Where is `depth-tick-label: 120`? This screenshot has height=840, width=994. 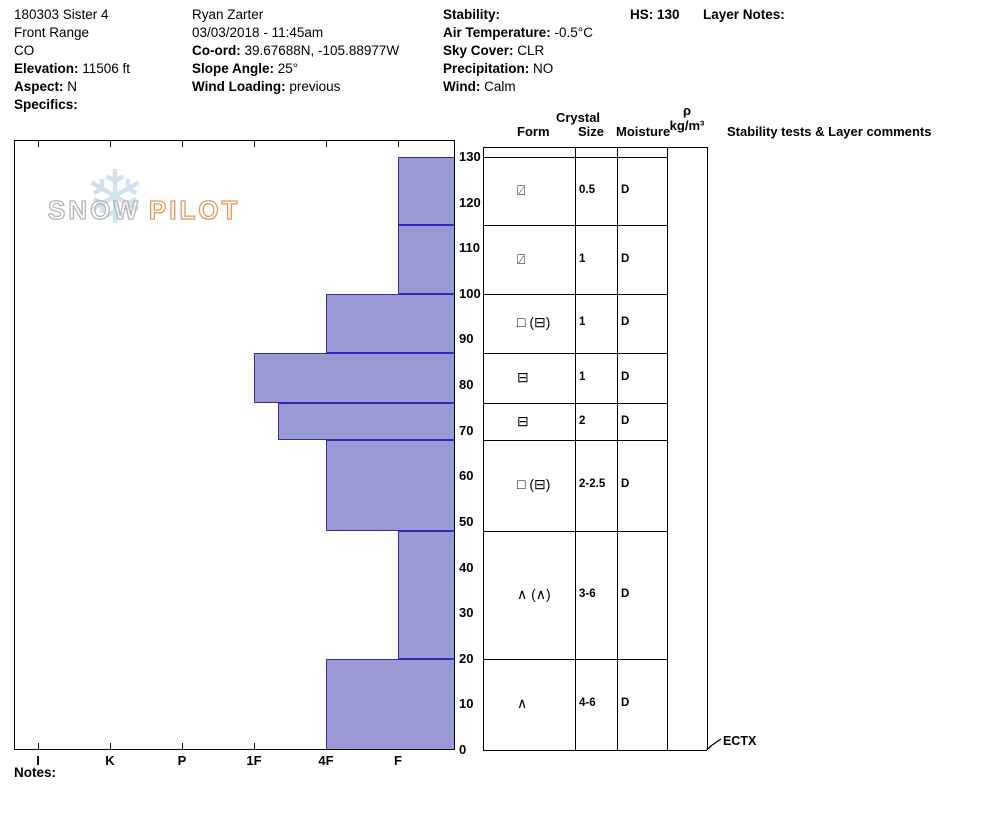
depth-tick-label: 120 is located at coordinates (470, 202).